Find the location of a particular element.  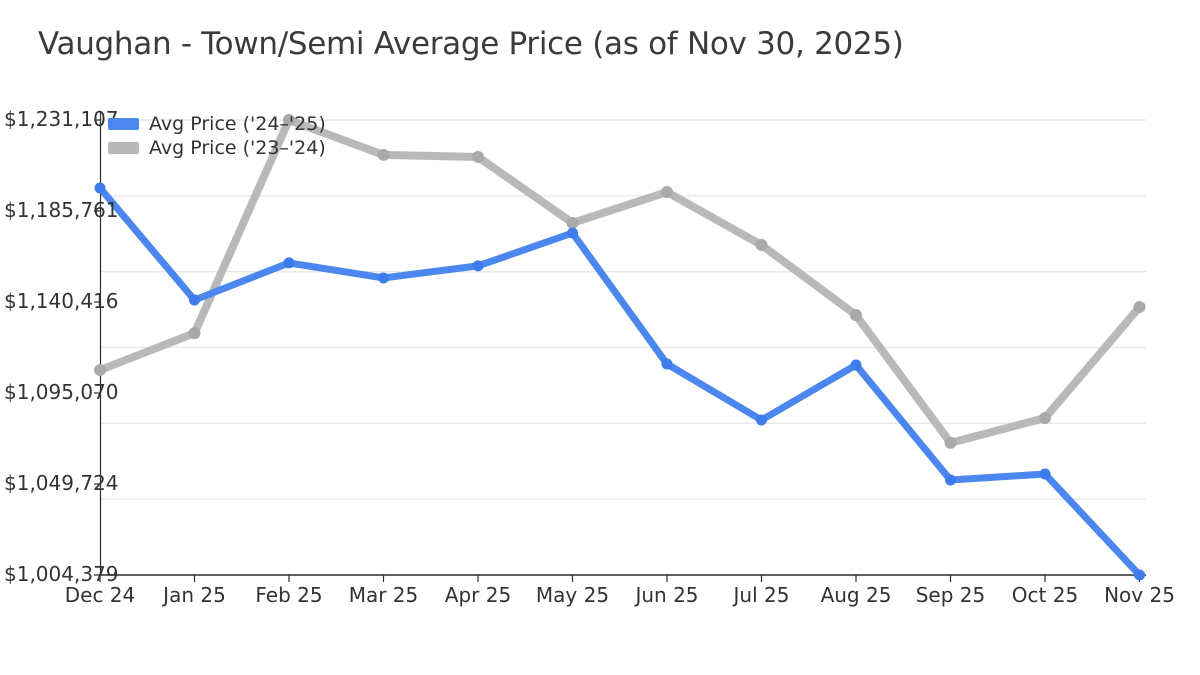

legend: Avg Price ('24–'25) Avg Price ('23–'24) is located at coordinates (217, 136).